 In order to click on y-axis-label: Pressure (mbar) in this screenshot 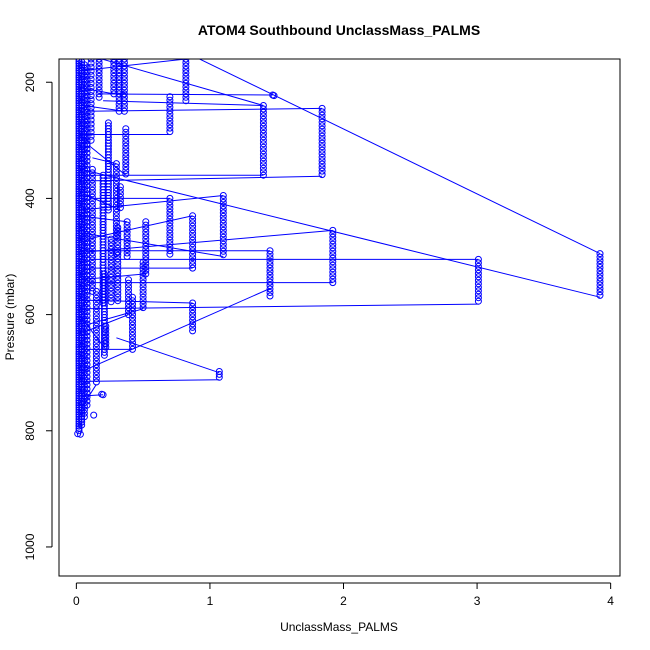, I will do `click(10, 317)`.